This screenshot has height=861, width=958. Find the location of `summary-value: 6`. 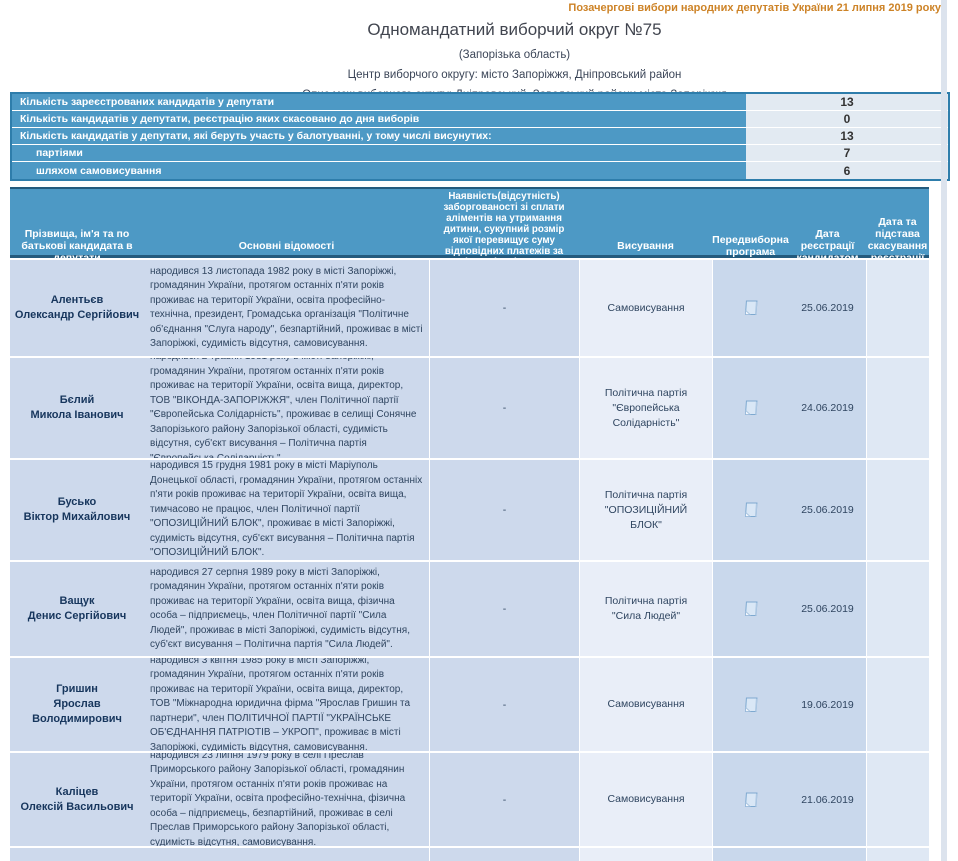

summary-value: 6 is located at coordinates (847, 170).